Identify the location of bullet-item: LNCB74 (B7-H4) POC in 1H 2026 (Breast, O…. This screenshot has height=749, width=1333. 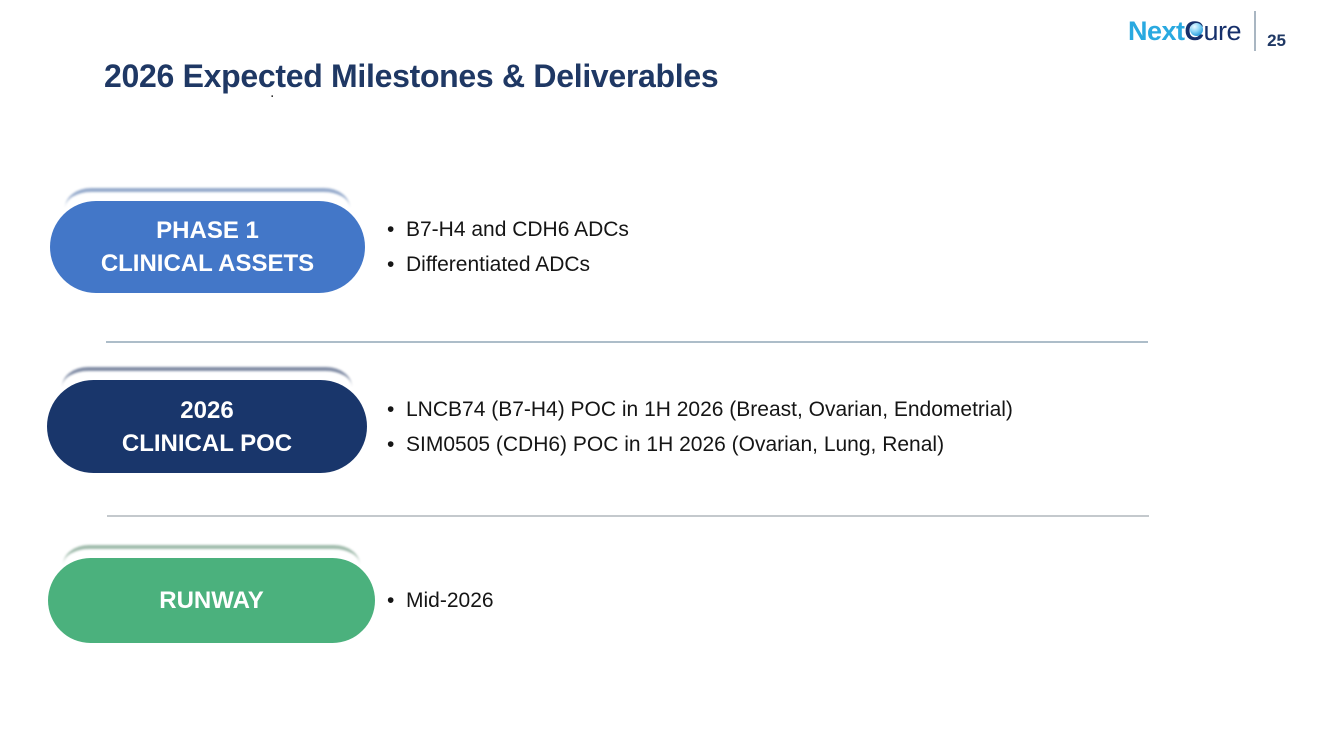
(700, 409).